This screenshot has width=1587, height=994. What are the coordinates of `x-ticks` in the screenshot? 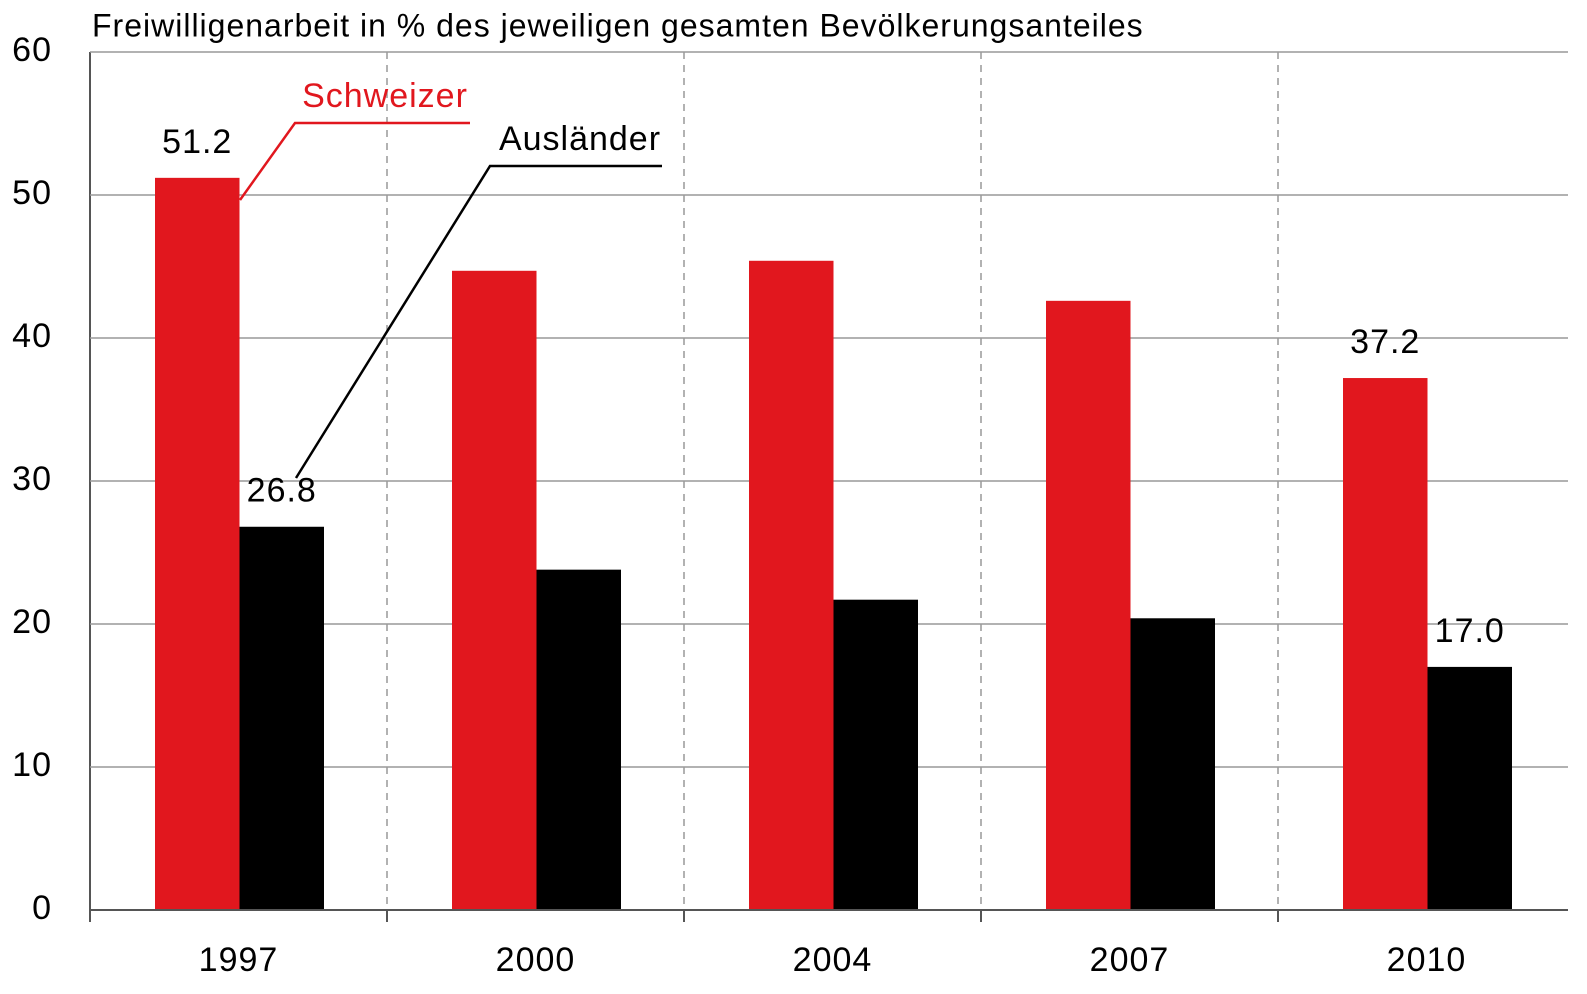 It's located at (684, 916).